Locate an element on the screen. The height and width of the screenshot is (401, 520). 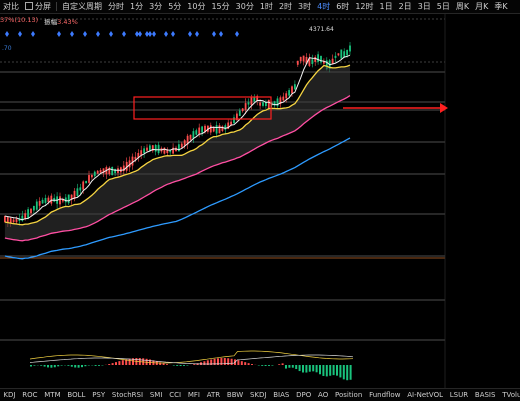
indicator-tab: StochRSI is located at coordinates (128, 395).